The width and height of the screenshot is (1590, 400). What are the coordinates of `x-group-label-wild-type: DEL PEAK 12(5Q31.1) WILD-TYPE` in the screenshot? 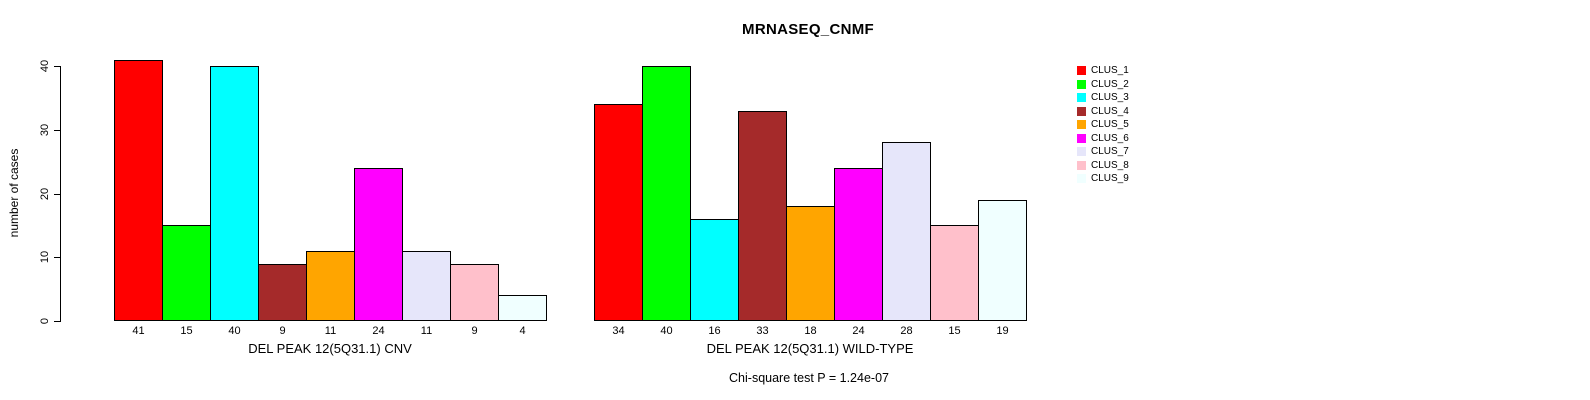 It's located at (810, 348).